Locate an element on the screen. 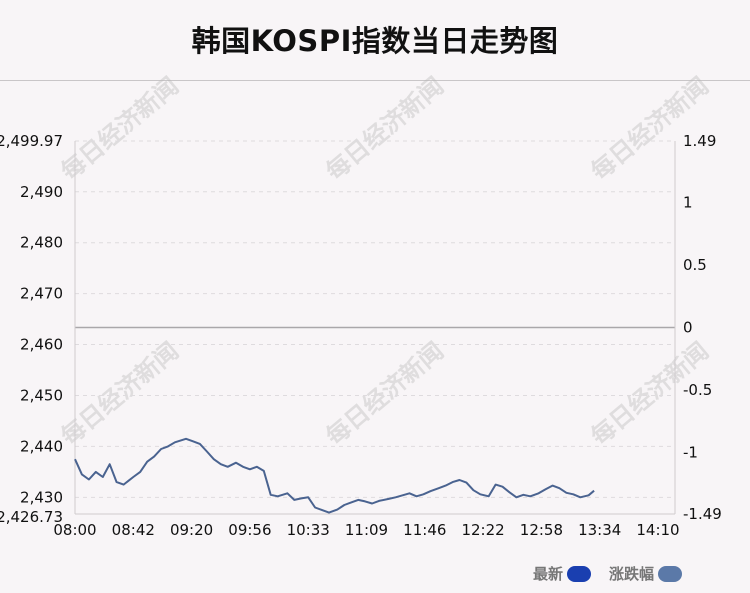 This screenshot has height=593, width=750. watermark-4: 每日经济新闻 is located at coordinates (385, 394).